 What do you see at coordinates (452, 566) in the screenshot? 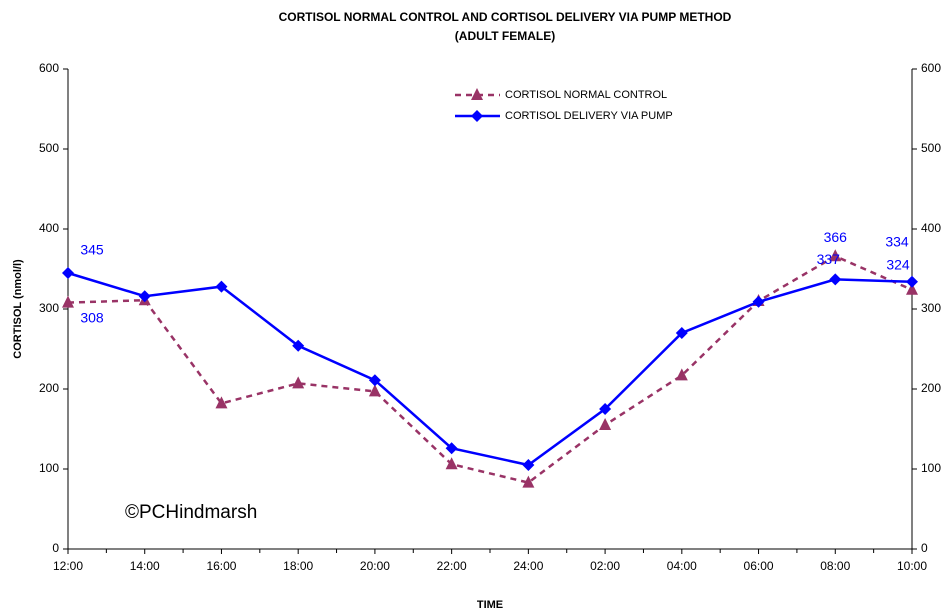
I see `x-tick-label: 22:00` at bounding box center [452, 566].